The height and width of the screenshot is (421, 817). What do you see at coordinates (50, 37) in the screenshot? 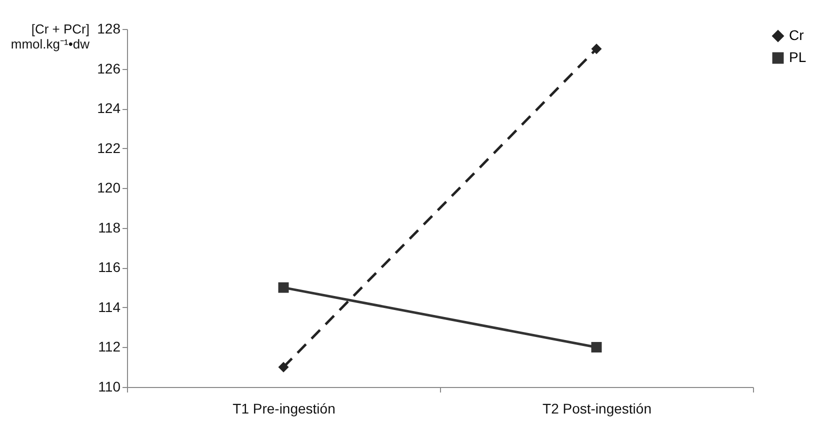
I see `y-axis-title: [Cr + PCr] mmol.kg⁻¹•dw` at bounding box center [50, 37].